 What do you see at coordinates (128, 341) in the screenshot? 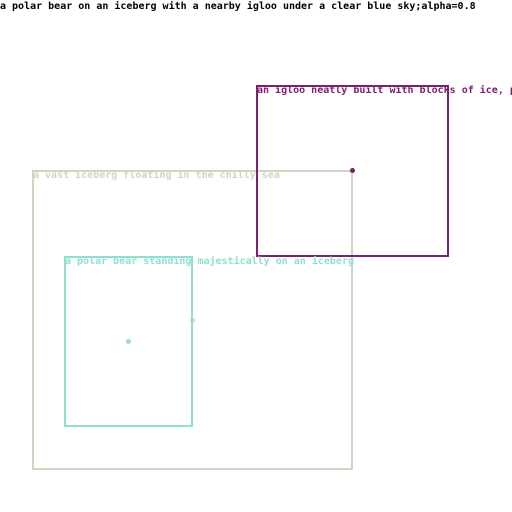
I see `polar-bear-anchor-dot` at bounding box center [128, 341].